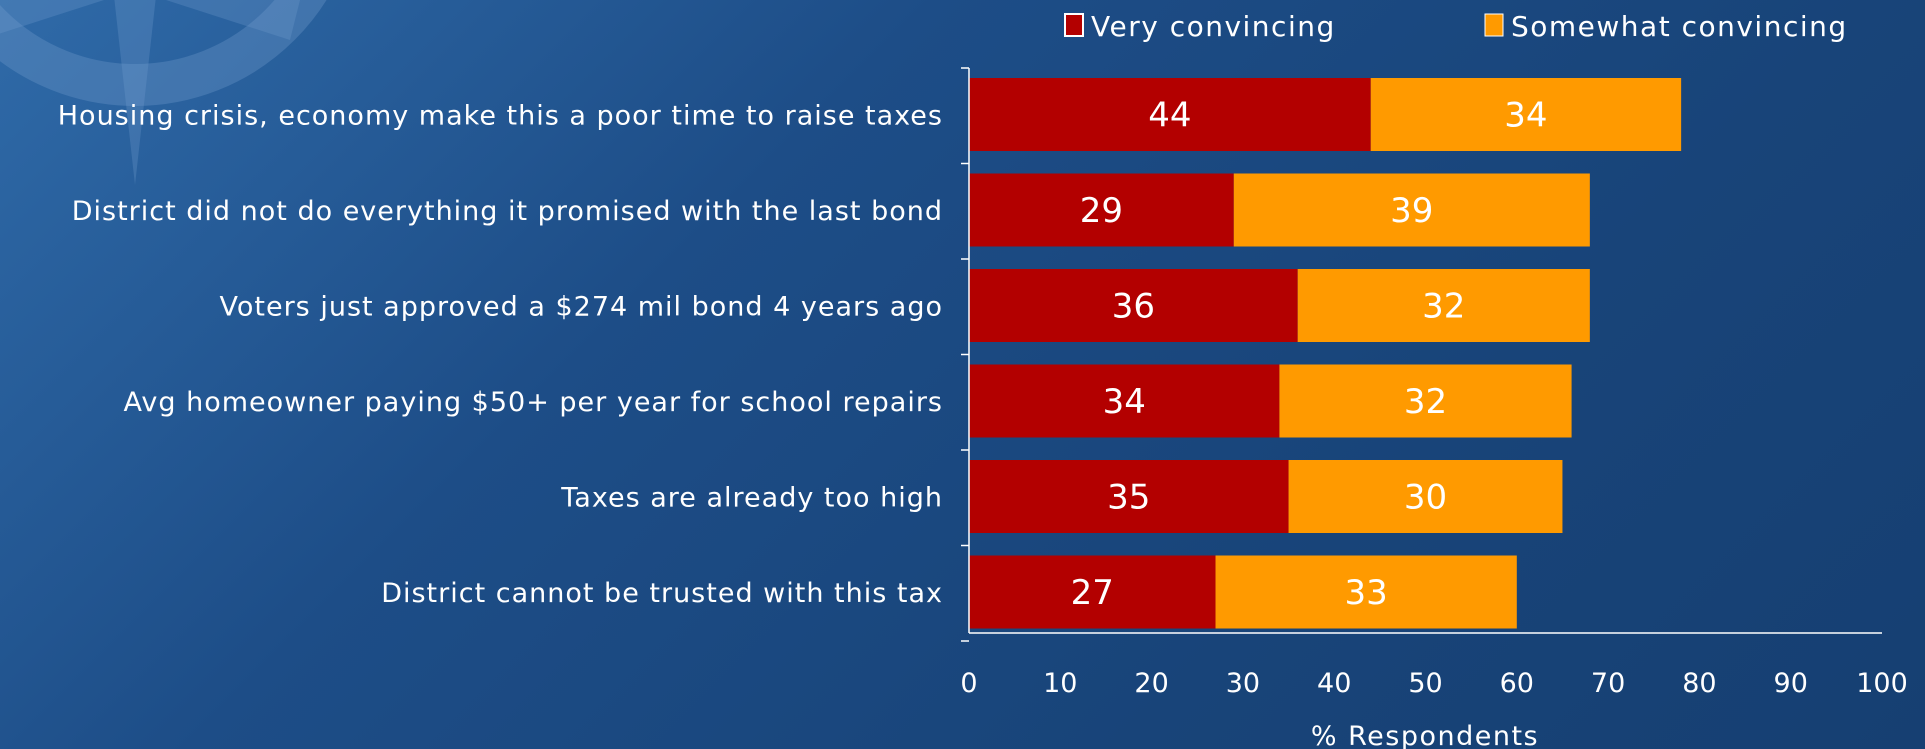 Image resolution: width=1925 pixels, height=749 pixels. Describe the element at coordinates (1679, 26) in the screenshot. I see `legend-label-somewhat-convincing: Somewhat convincing` at that location.